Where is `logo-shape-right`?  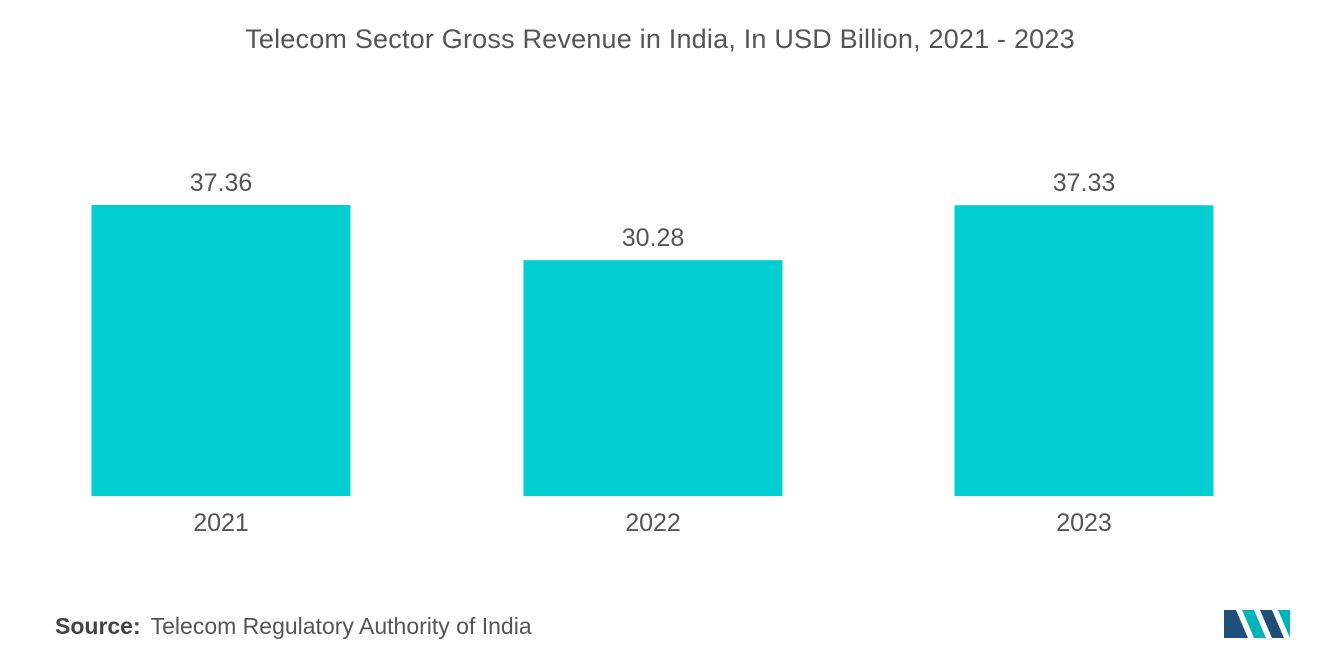 logo-shape-right is located at coordinates (1272, 624).